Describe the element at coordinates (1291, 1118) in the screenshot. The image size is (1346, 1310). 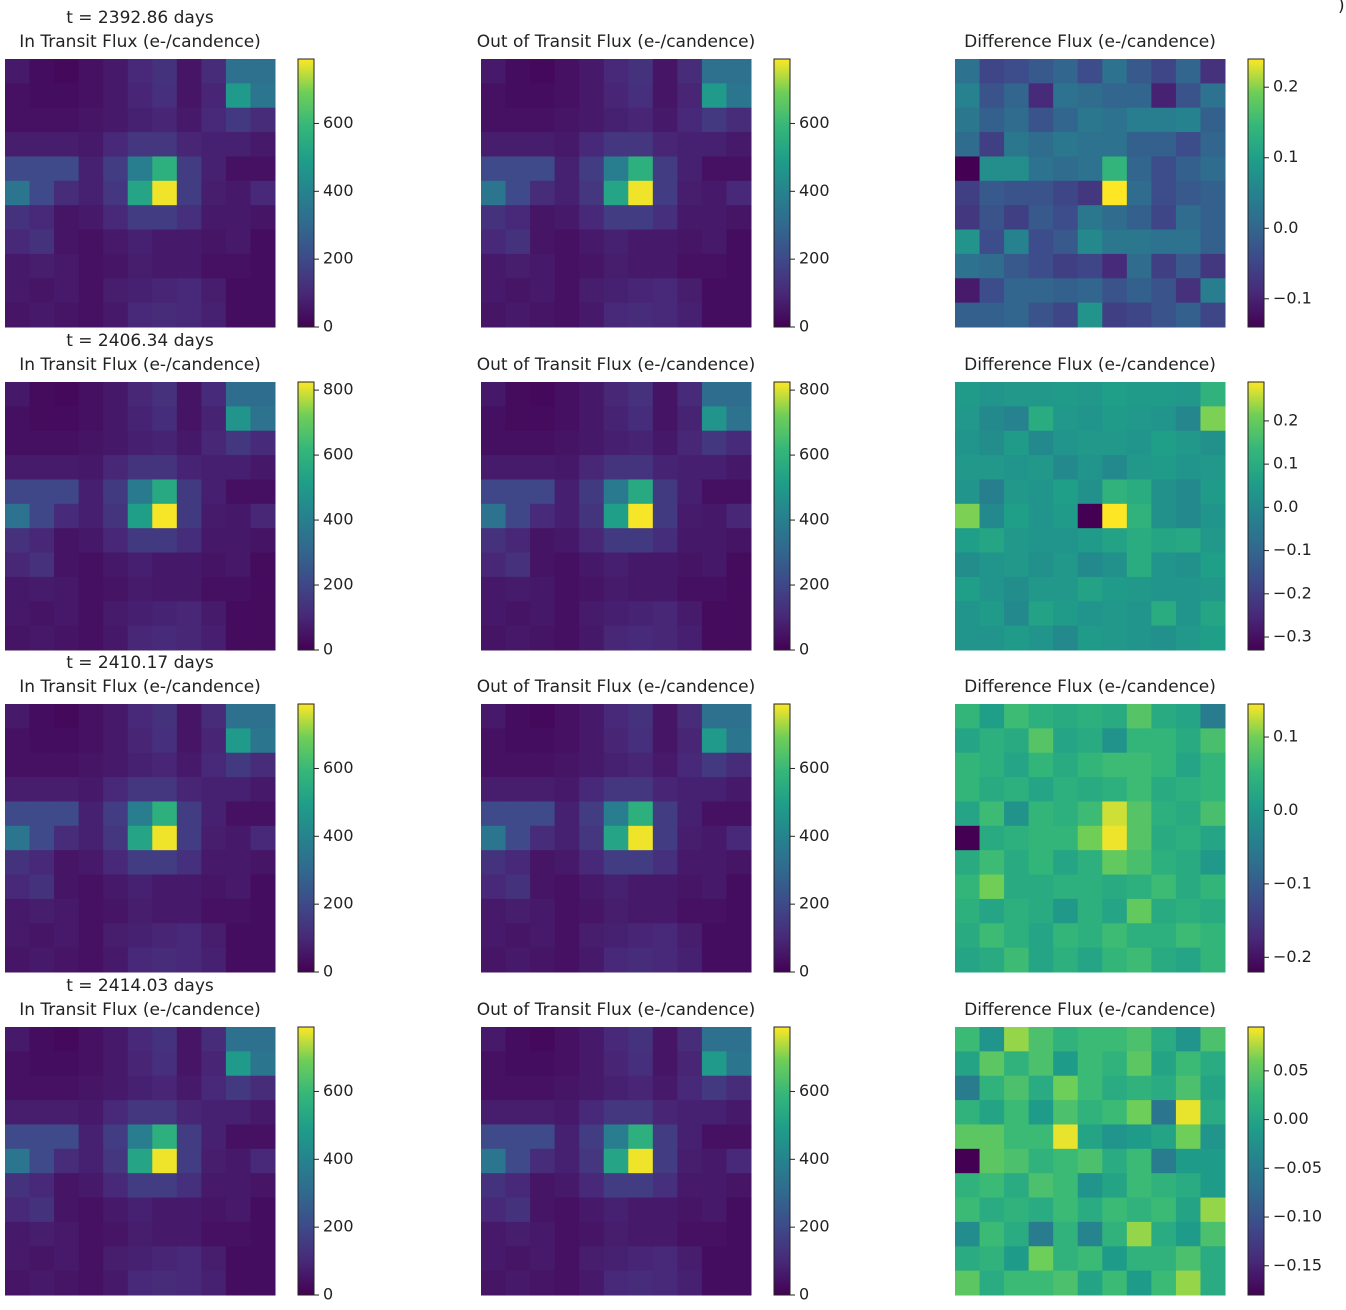
I see `colorbar-tick-label: 0.00` at that location.